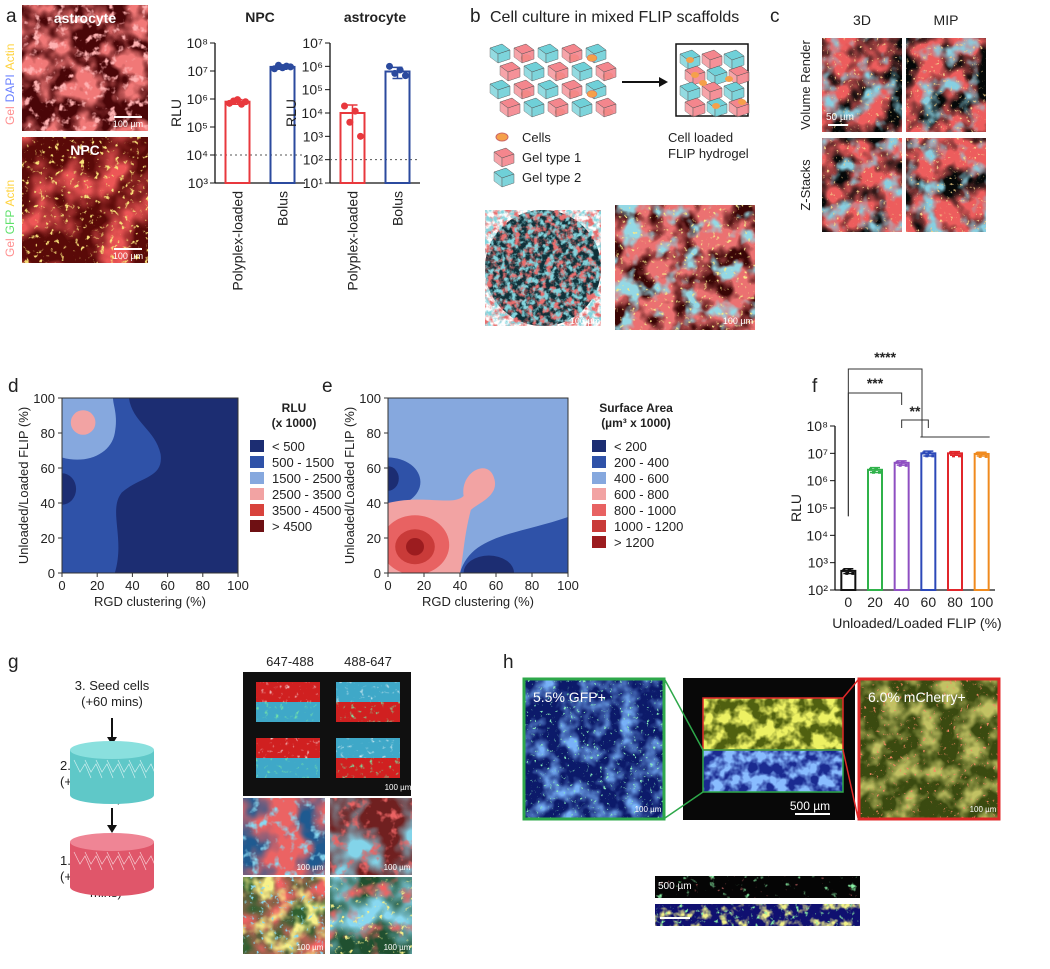 This screenshot has width=1050, height=969. Describe the element at coordinates (775, 16) in the screenshot. I see `panel-label: c` at that location.